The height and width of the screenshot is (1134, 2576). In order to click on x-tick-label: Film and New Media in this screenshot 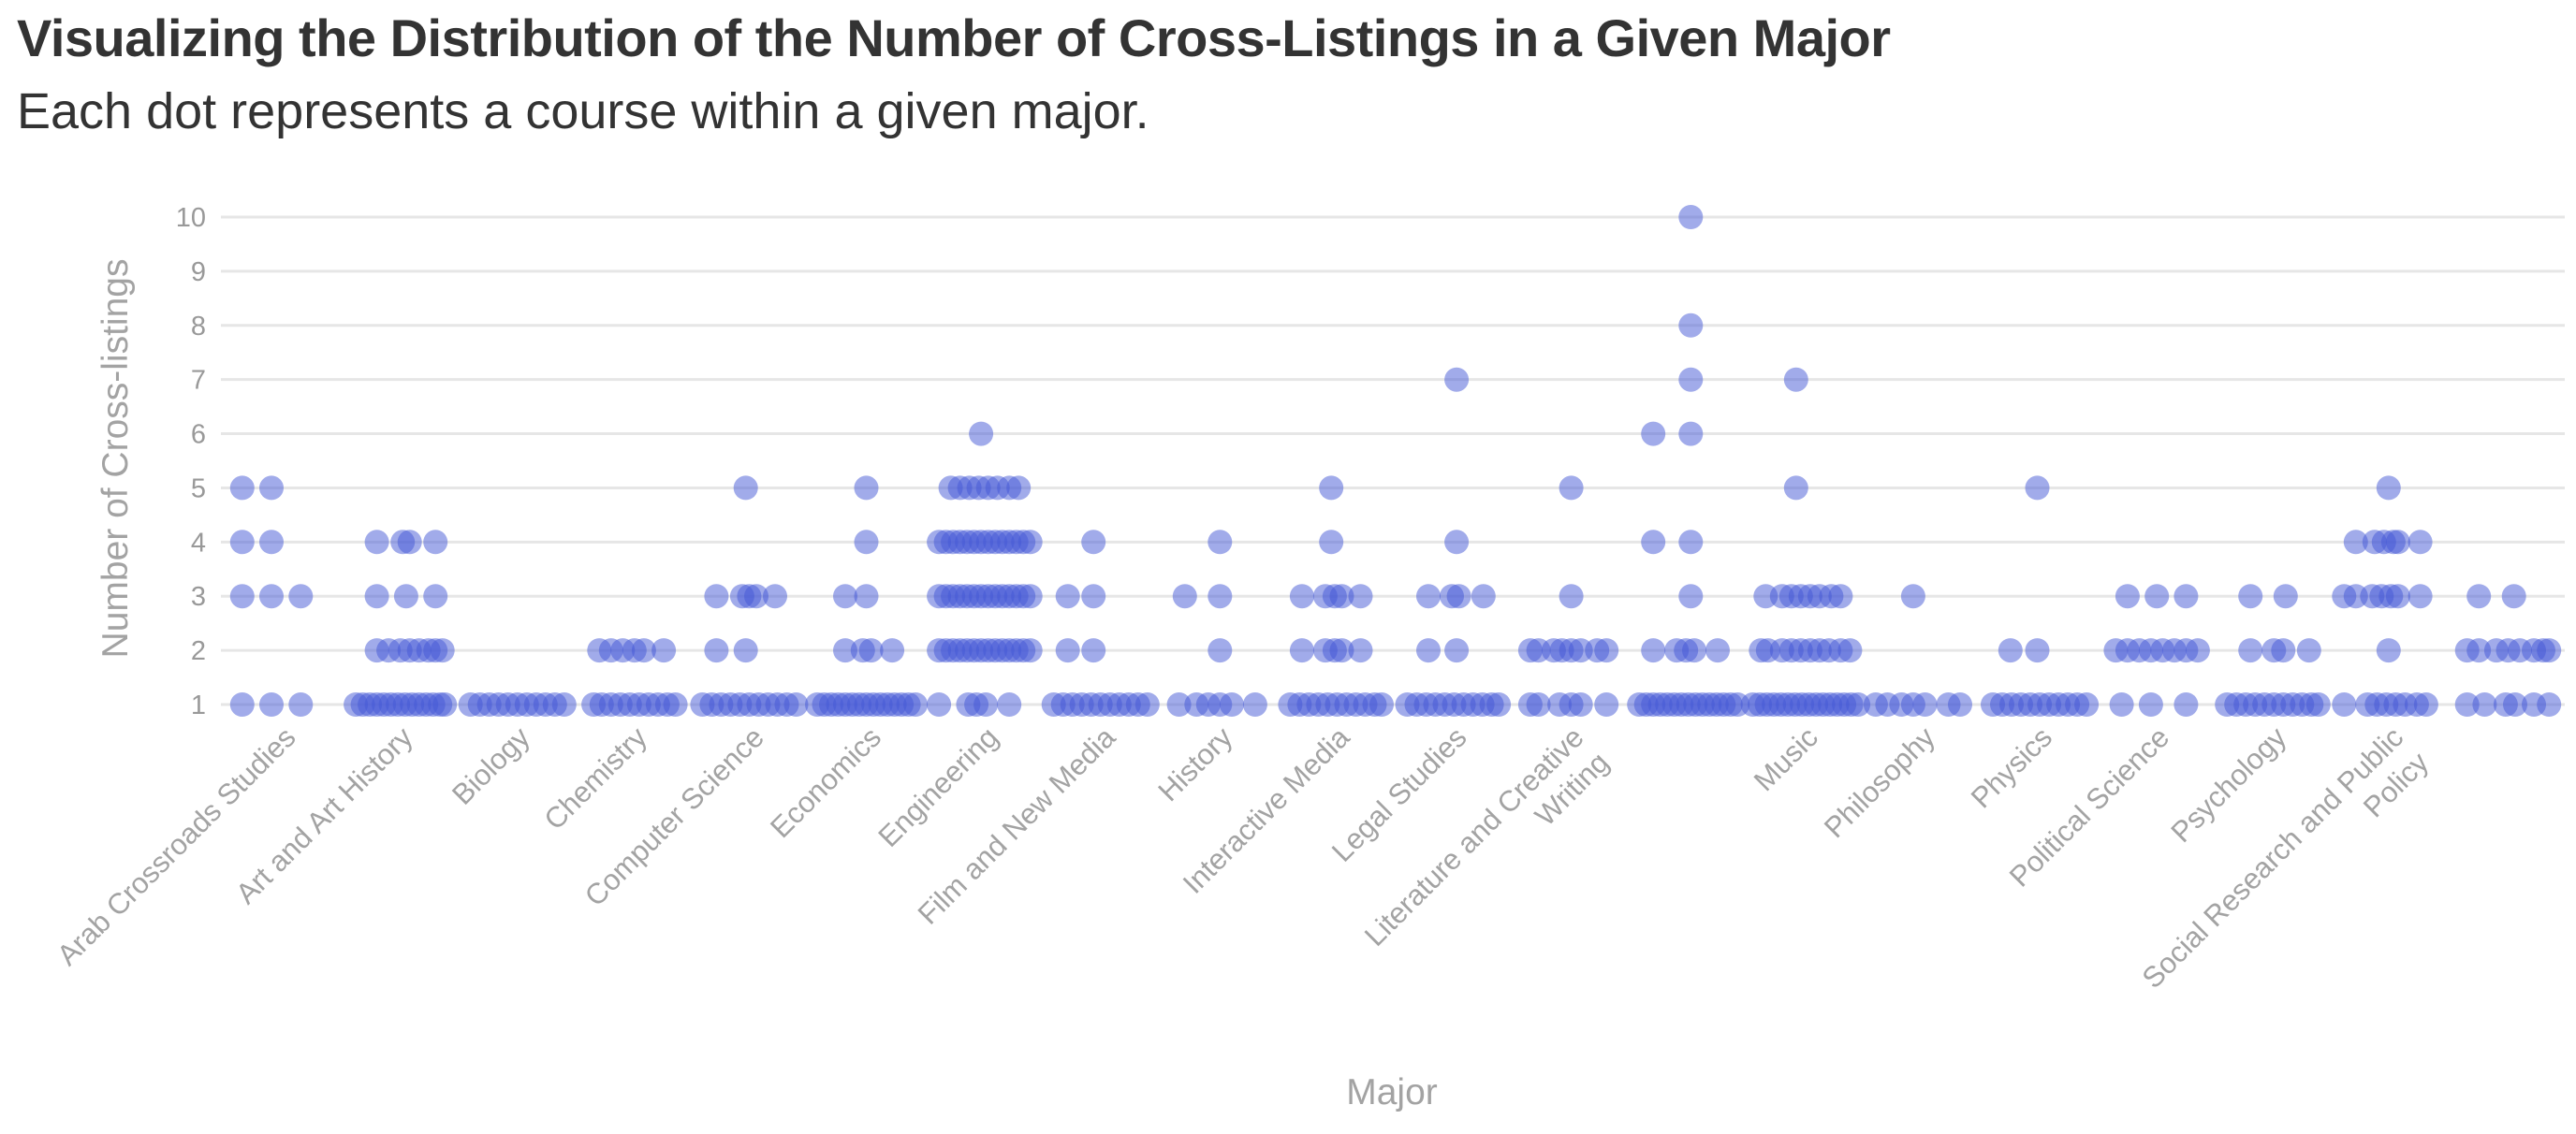, I will do `click(1017, 826)`.